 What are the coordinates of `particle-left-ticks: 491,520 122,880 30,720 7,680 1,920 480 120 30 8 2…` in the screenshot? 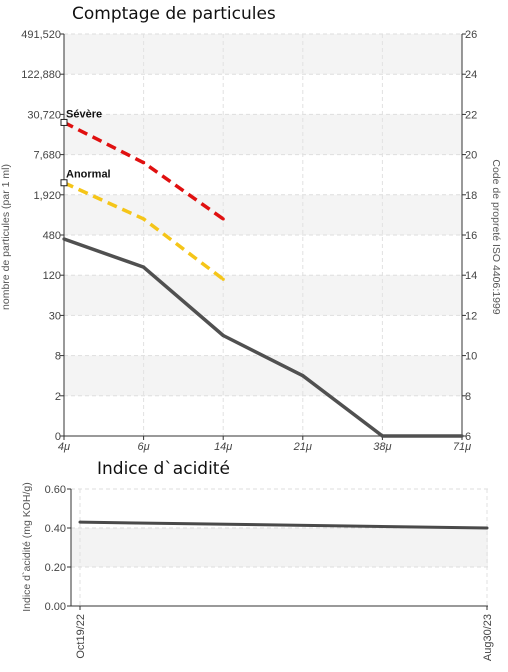 It's located at (42, 236).